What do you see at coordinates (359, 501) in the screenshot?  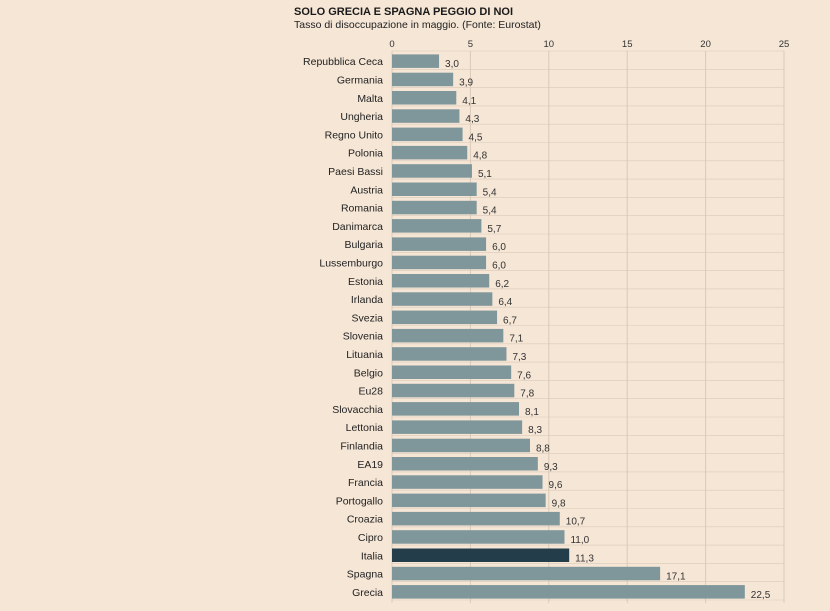 I see `category-label: Portogallo` at bounding box center [359, 501].